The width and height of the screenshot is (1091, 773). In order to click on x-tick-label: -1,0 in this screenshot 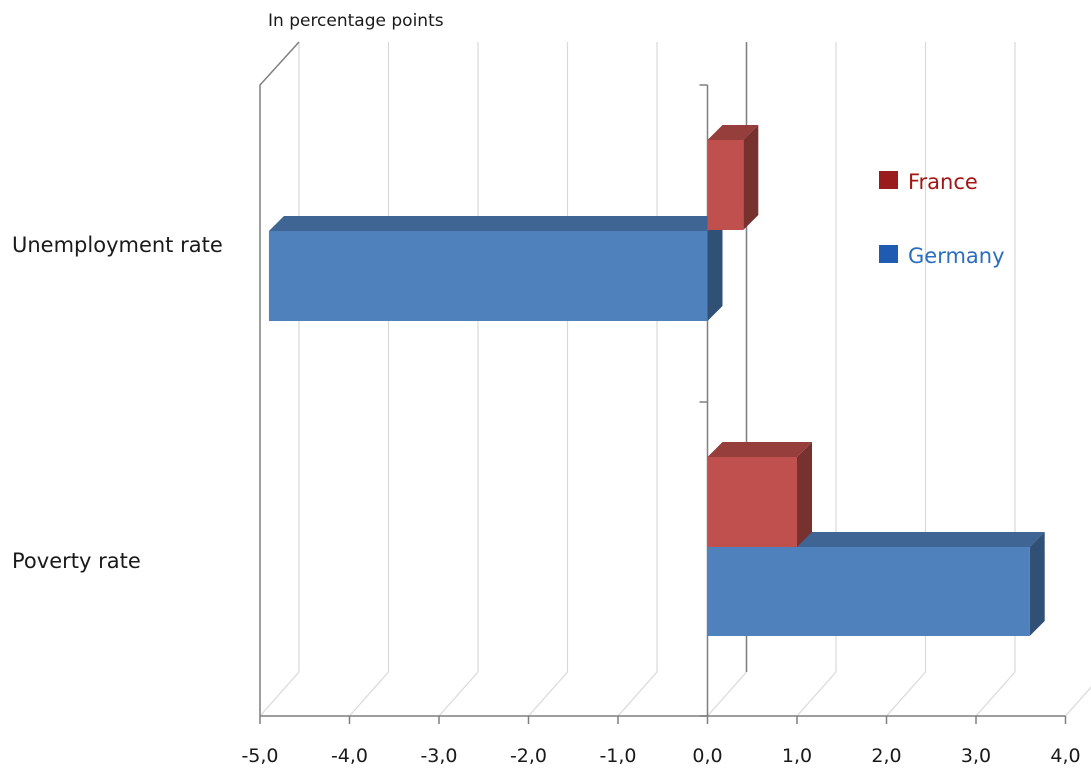, I will do `click(617, 756)`.